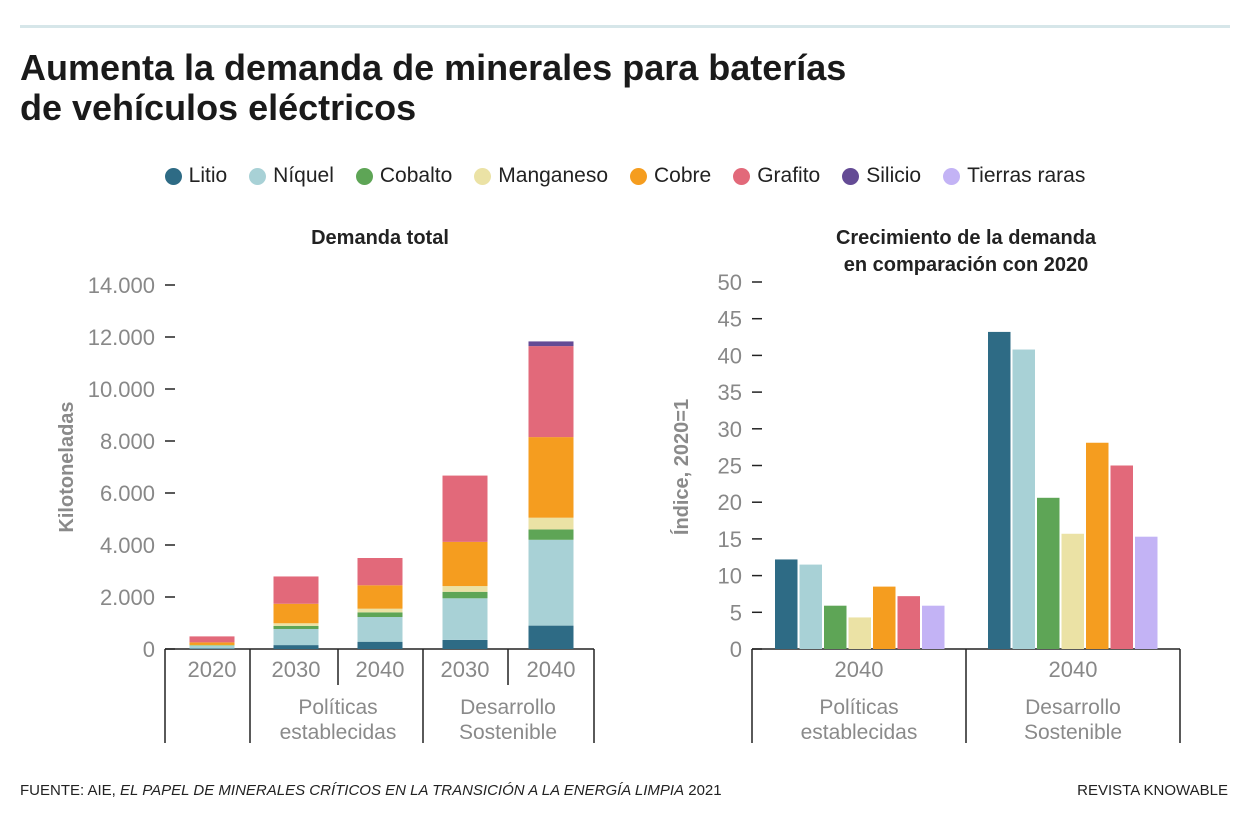 This screenshot has width=1250, height=818. Describe the element at coordinates (999, 490) in the screenshot. I see `bar-litio` at that location.